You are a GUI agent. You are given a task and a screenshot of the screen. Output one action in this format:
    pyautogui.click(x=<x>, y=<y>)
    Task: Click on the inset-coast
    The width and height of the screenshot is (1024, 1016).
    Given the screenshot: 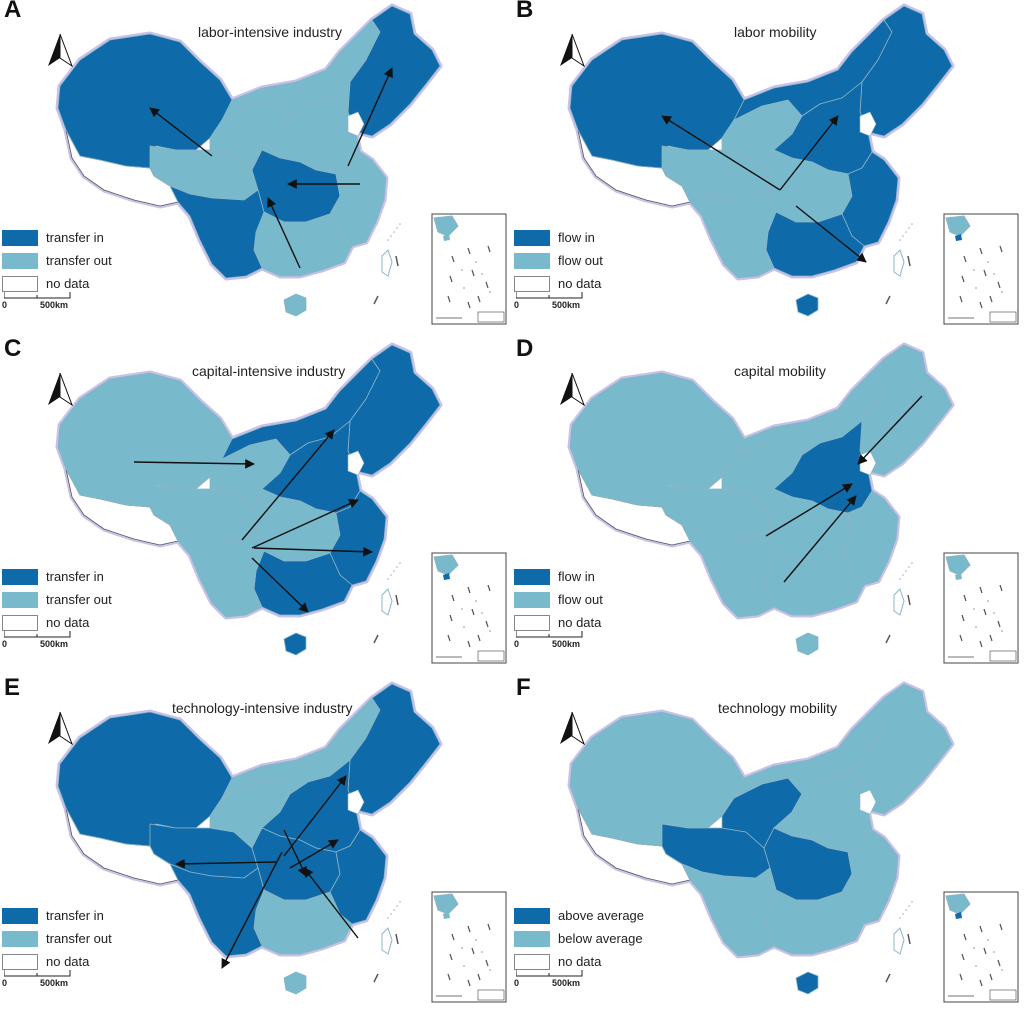 What is the action you would take?
    pyautogui.click(x=958, y=904)
    